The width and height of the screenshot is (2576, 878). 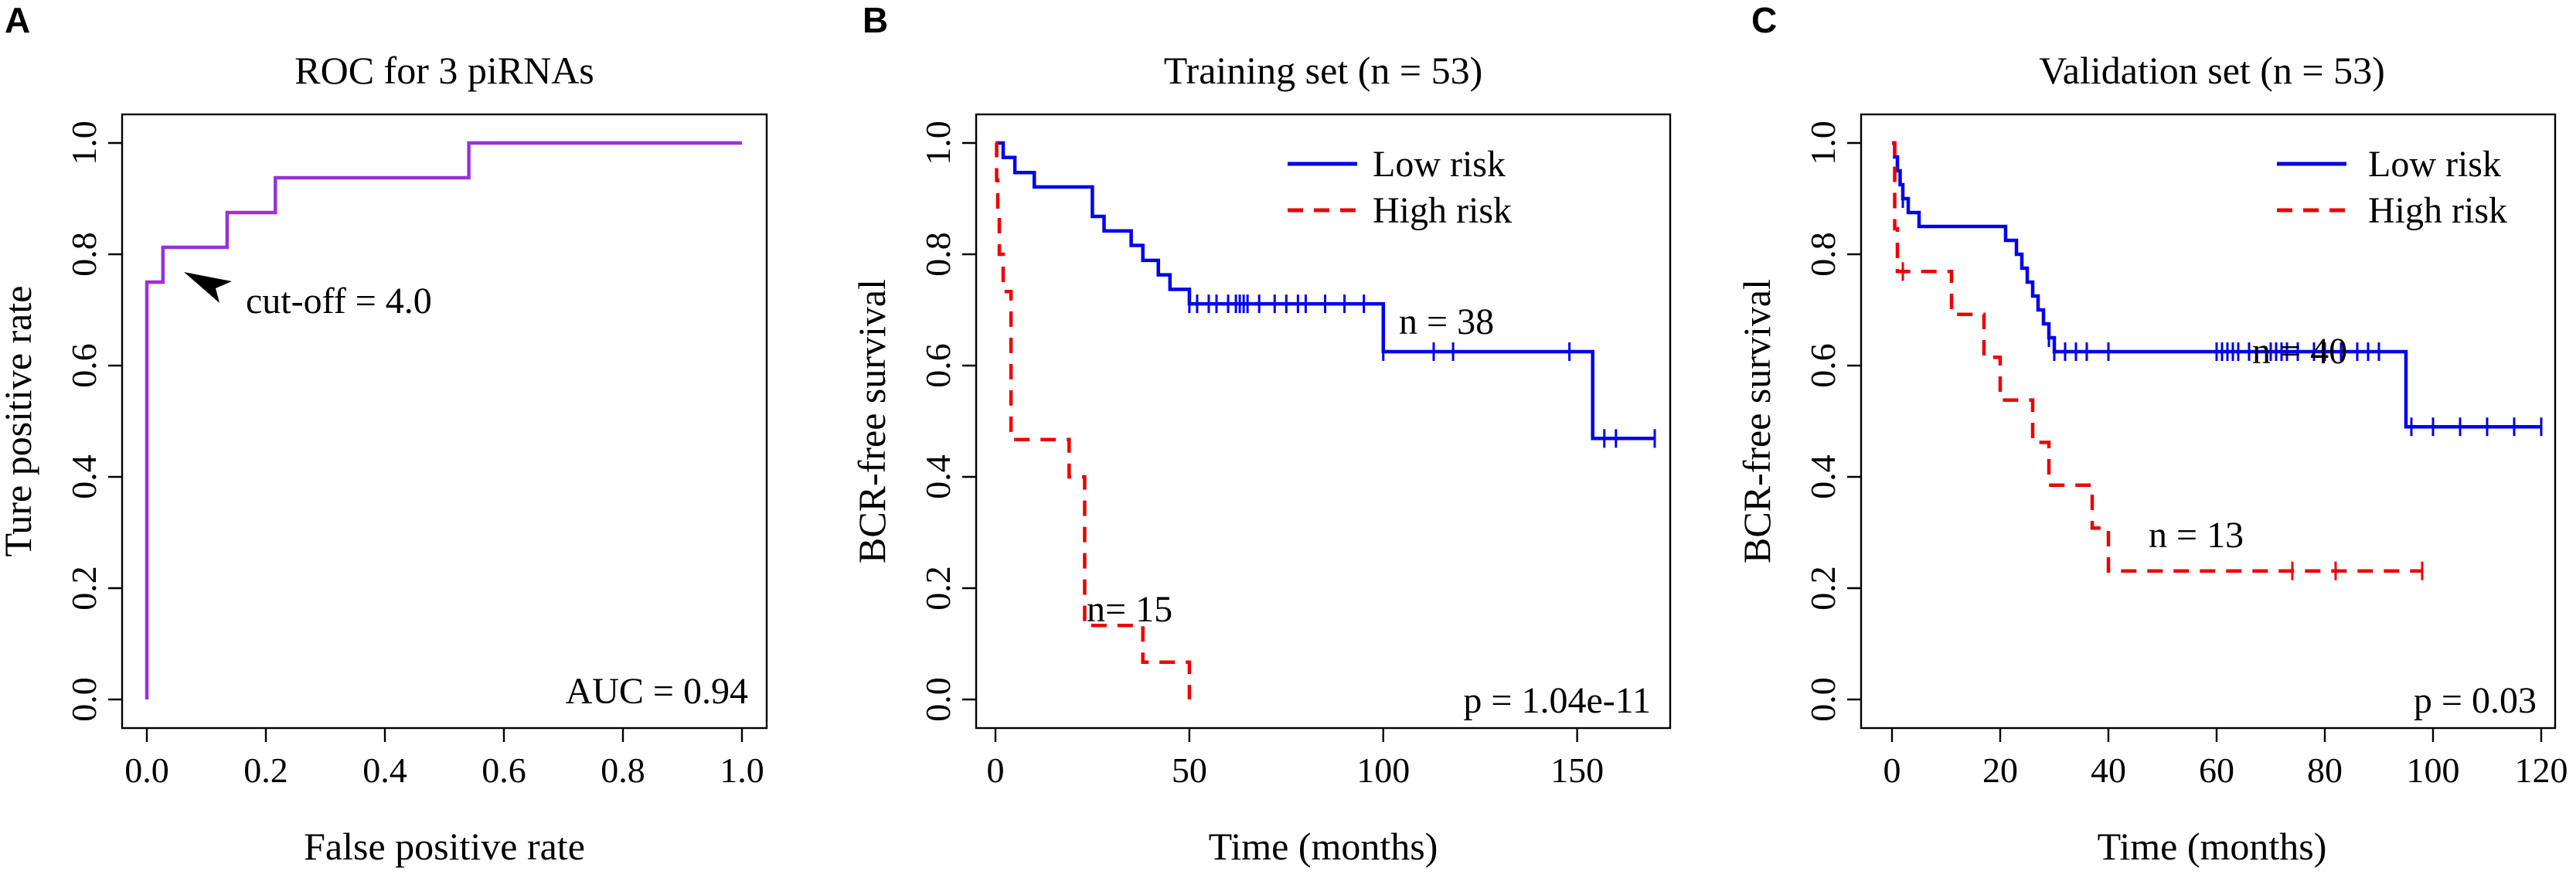 I want to click on panel-c-y-tick-label: 0.4, so click(x=1823, y=476).